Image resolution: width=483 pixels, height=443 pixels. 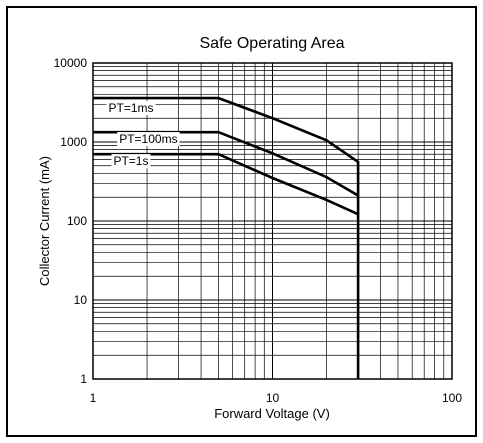 I want to click on x-tick-label: 1, so click(x=93, y=398).